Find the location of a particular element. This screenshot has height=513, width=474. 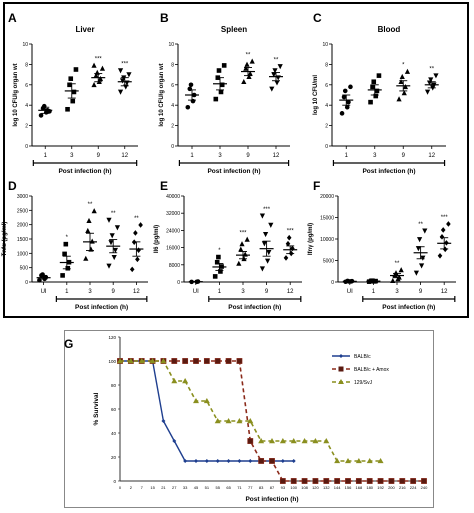

y-tick-label: 500 is located at coordinates (24, 269).